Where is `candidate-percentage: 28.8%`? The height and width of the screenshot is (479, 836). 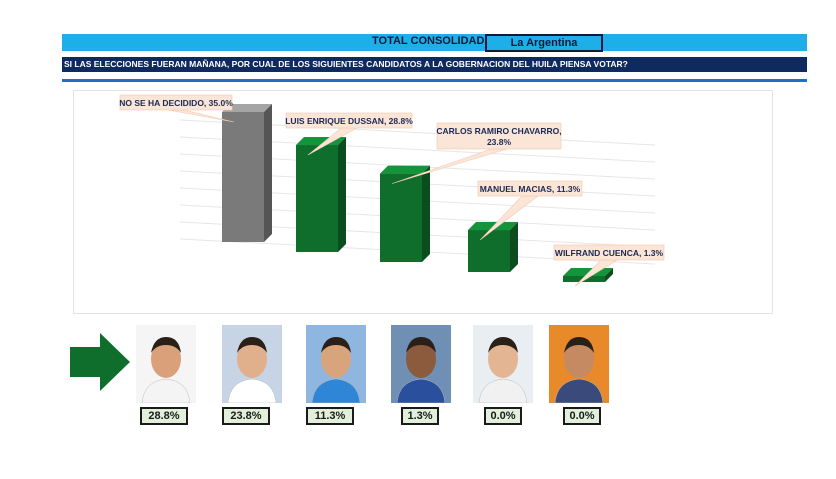 candidate-percentage: 28.8% is located at coordinates (164, 416).